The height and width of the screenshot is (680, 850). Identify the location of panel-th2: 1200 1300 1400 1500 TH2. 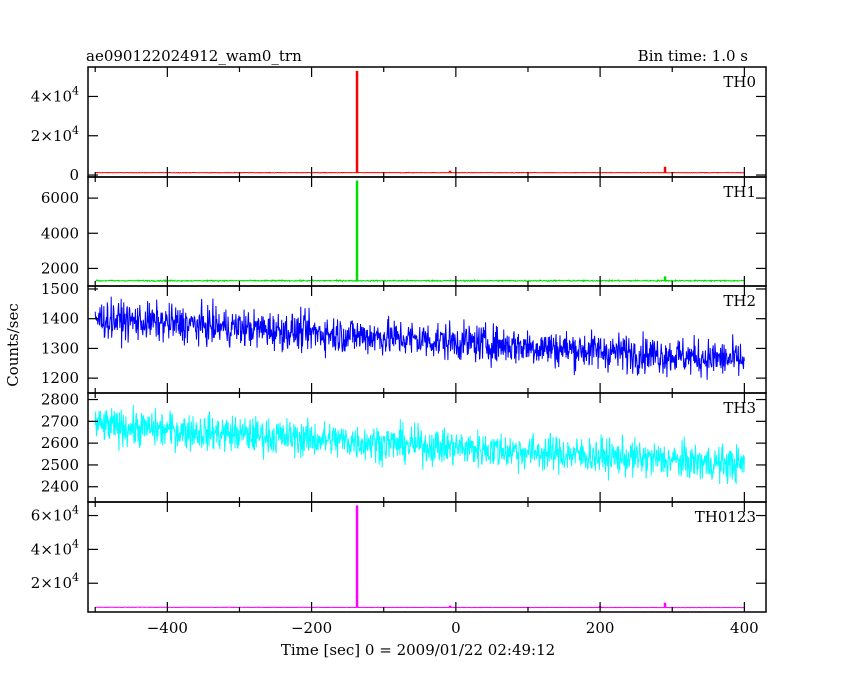
(404, 337).